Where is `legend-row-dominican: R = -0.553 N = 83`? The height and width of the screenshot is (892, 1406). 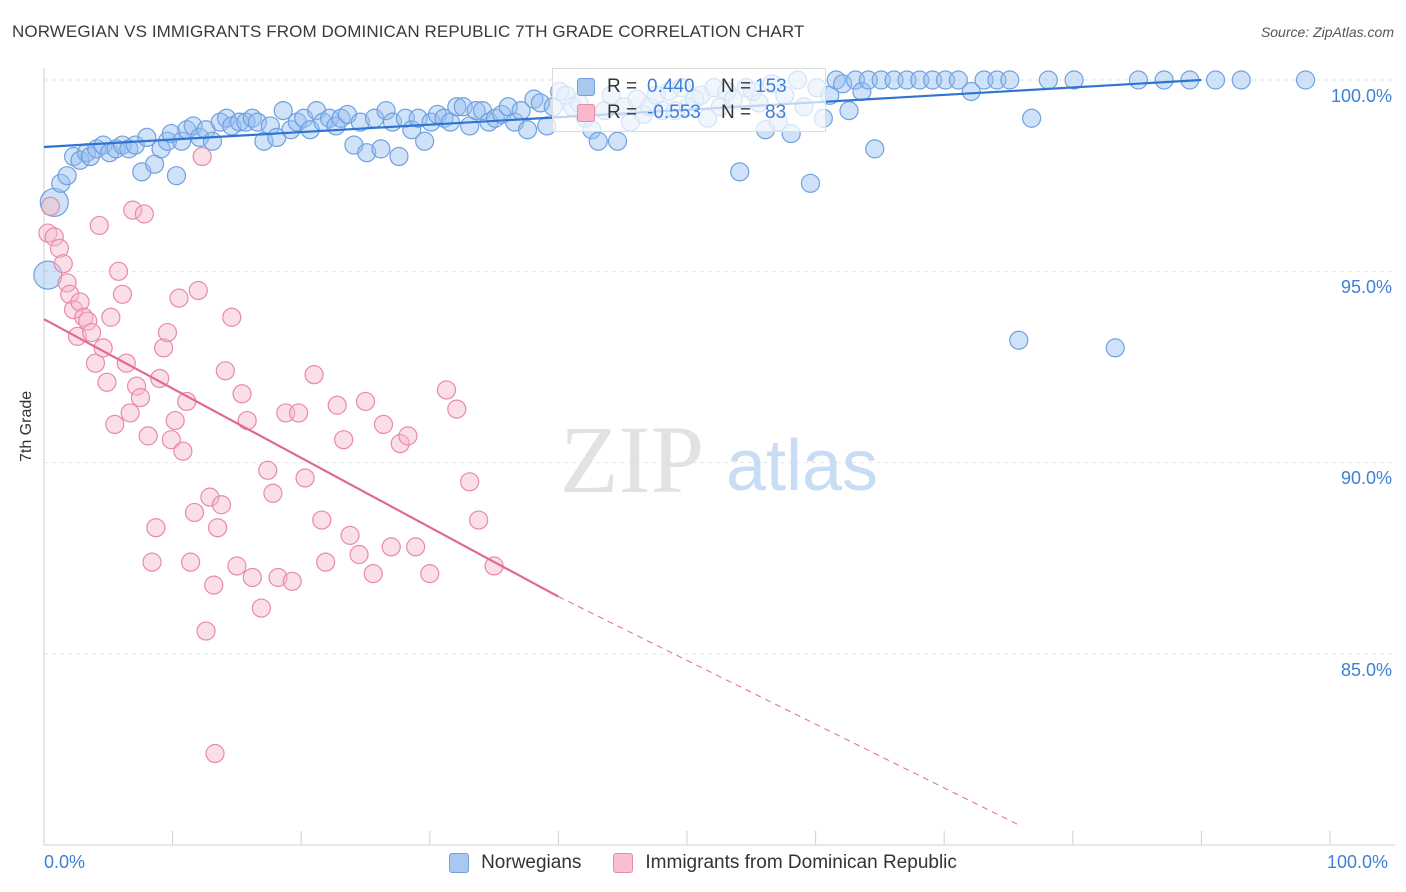
legend-row-dominican: R = -0.553 N = 83 is located at coordinates (681, 113).